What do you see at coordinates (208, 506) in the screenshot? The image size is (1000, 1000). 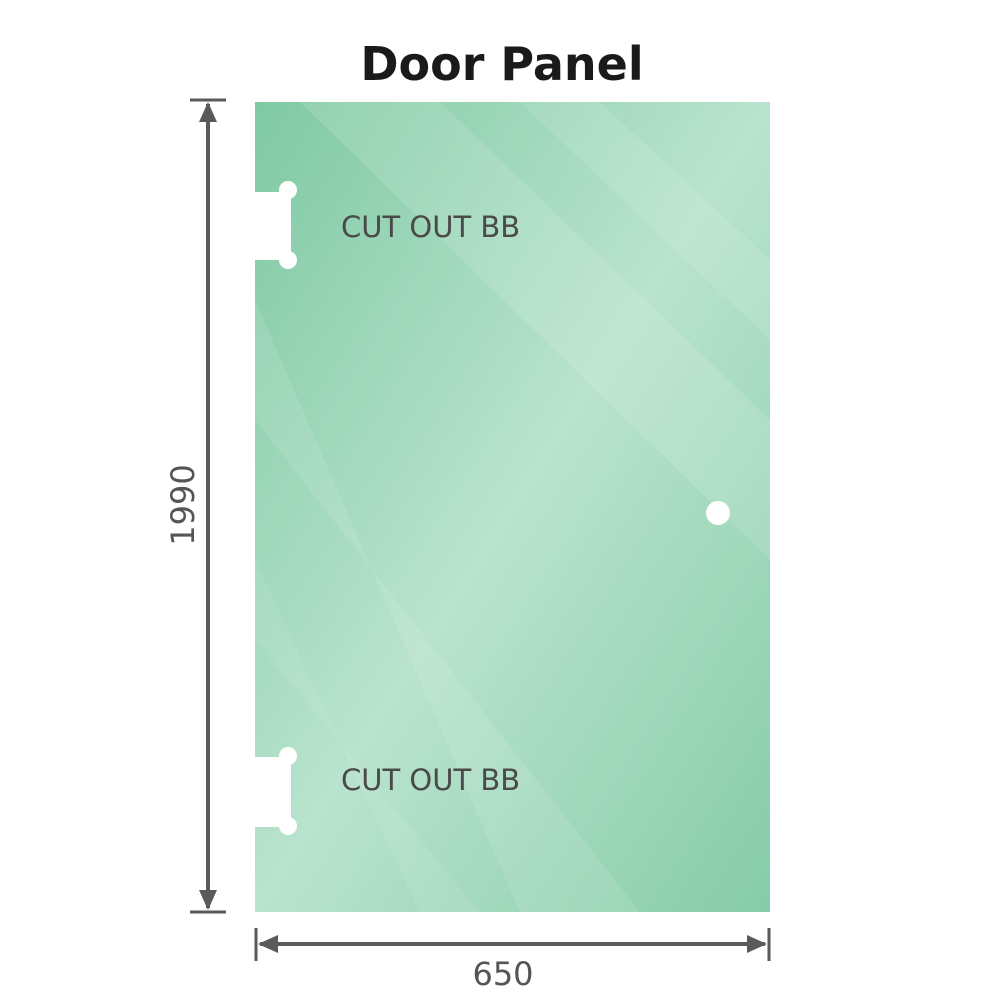 I see `height-dimension-arrow` at bounding box center [208, 506].